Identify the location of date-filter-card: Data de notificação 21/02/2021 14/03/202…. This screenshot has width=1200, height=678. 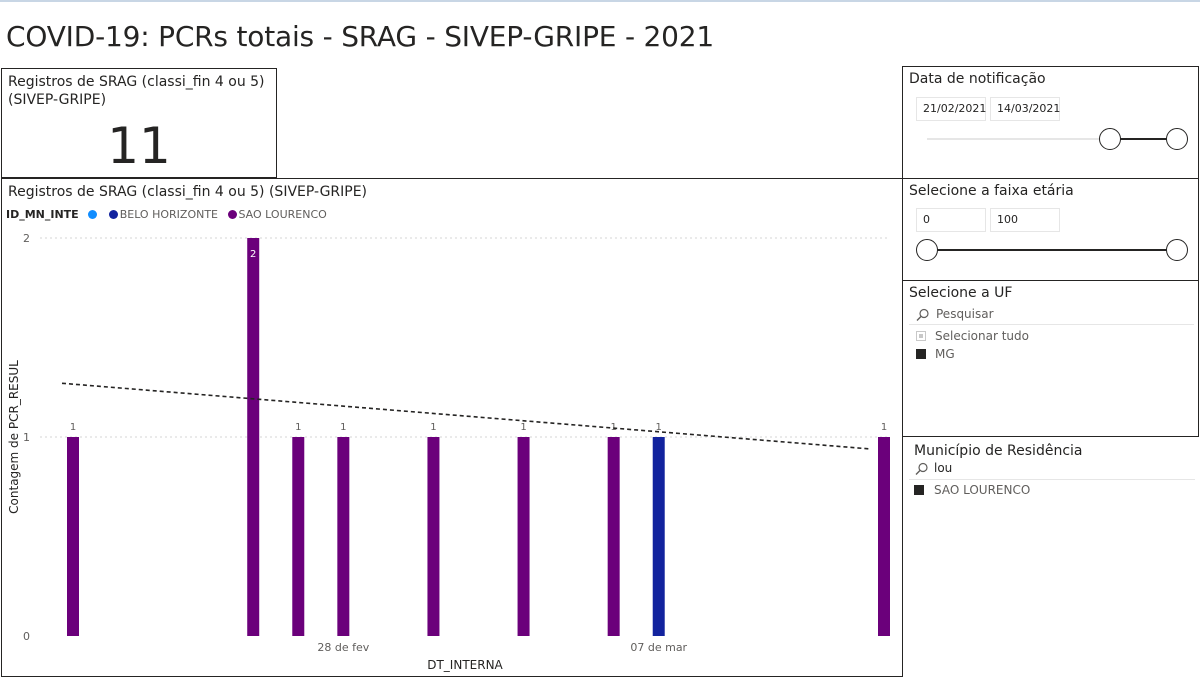
(1050, 122).